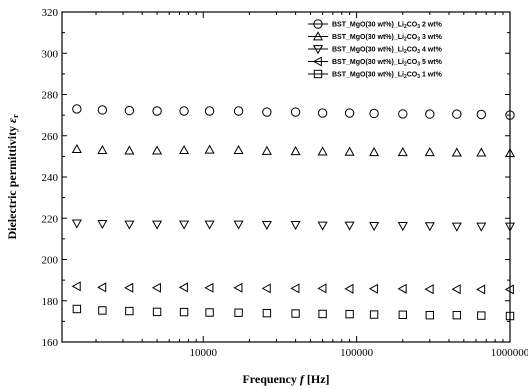  I want to click on legend-label-suffix: 1 wt%, so click(431, 75).